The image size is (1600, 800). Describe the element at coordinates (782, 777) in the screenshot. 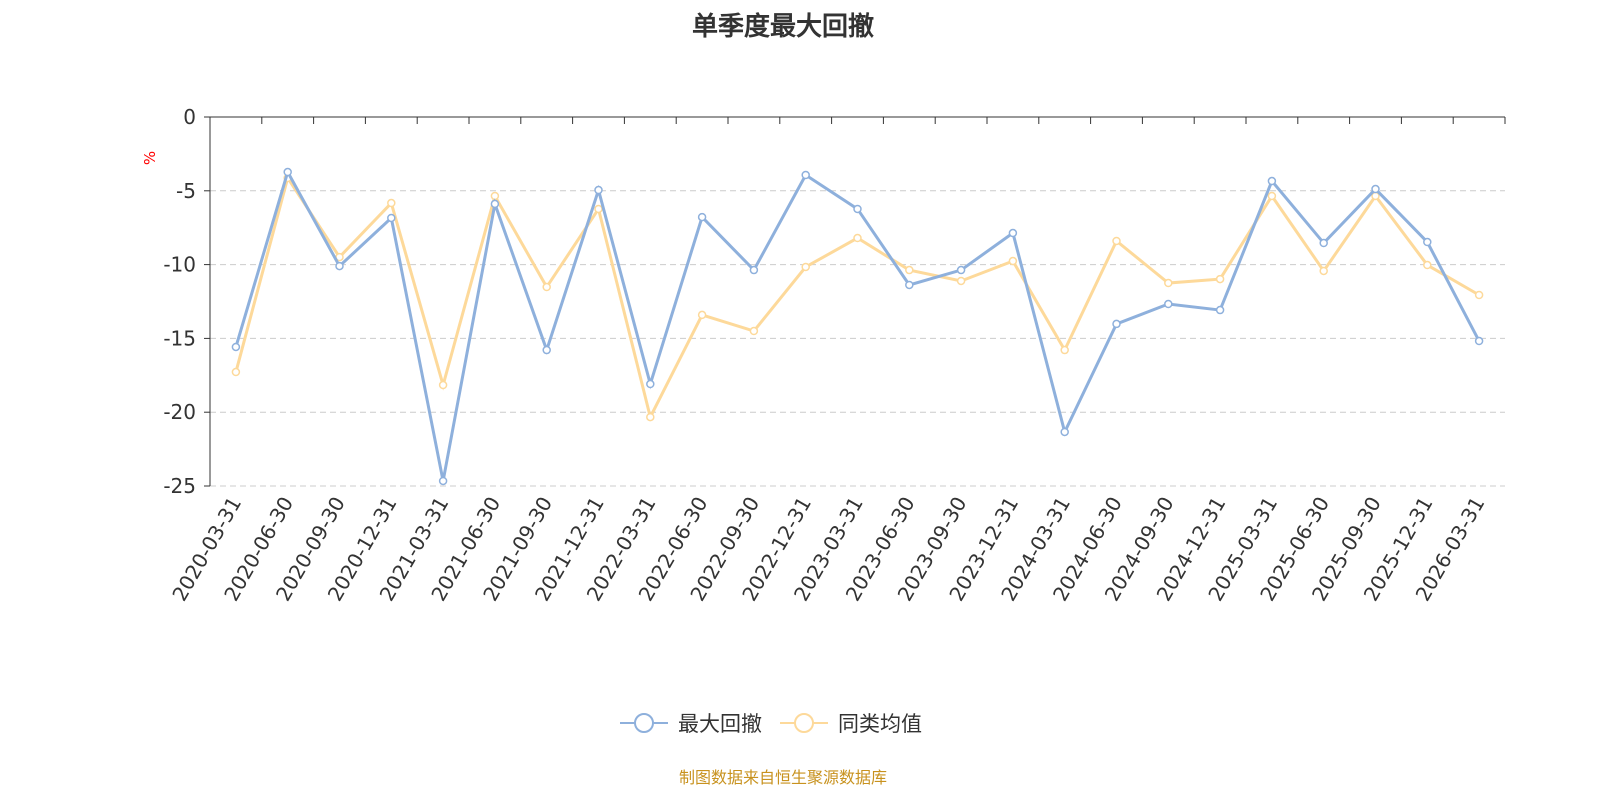

I see `source-note: 制图数据来自恒生聚源数据库` at that location.